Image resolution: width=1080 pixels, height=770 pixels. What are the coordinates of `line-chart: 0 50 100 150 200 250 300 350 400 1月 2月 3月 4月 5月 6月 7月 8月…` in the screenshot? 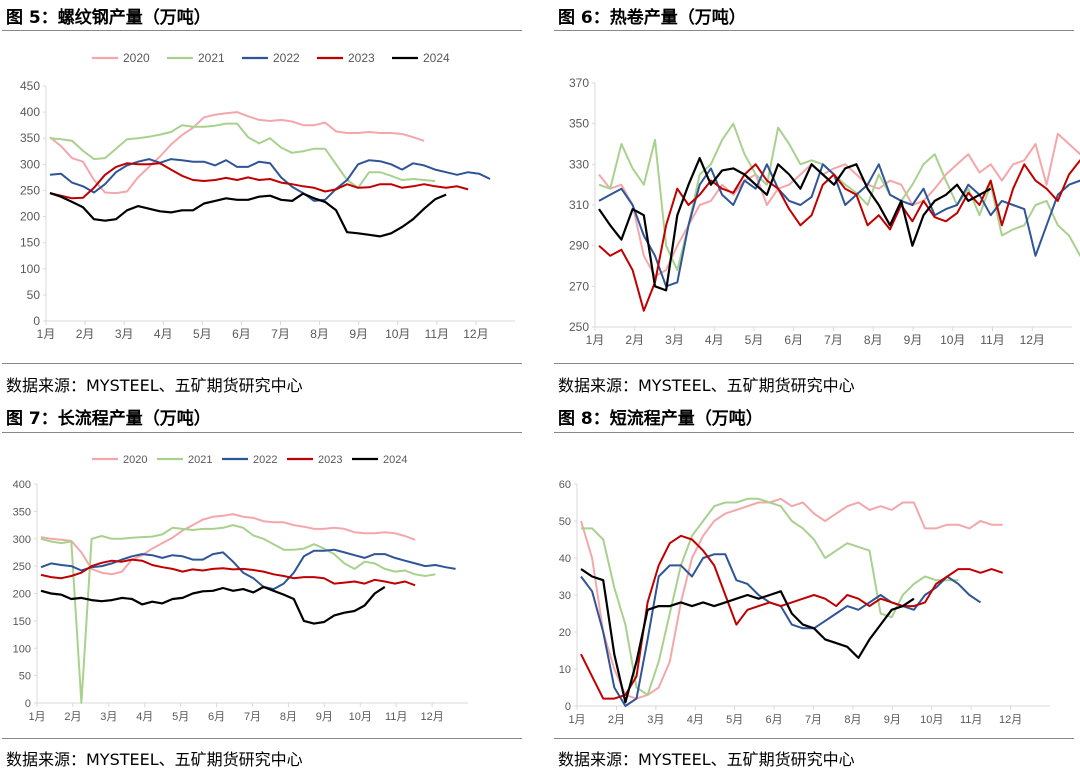 It's located at (240, 588).